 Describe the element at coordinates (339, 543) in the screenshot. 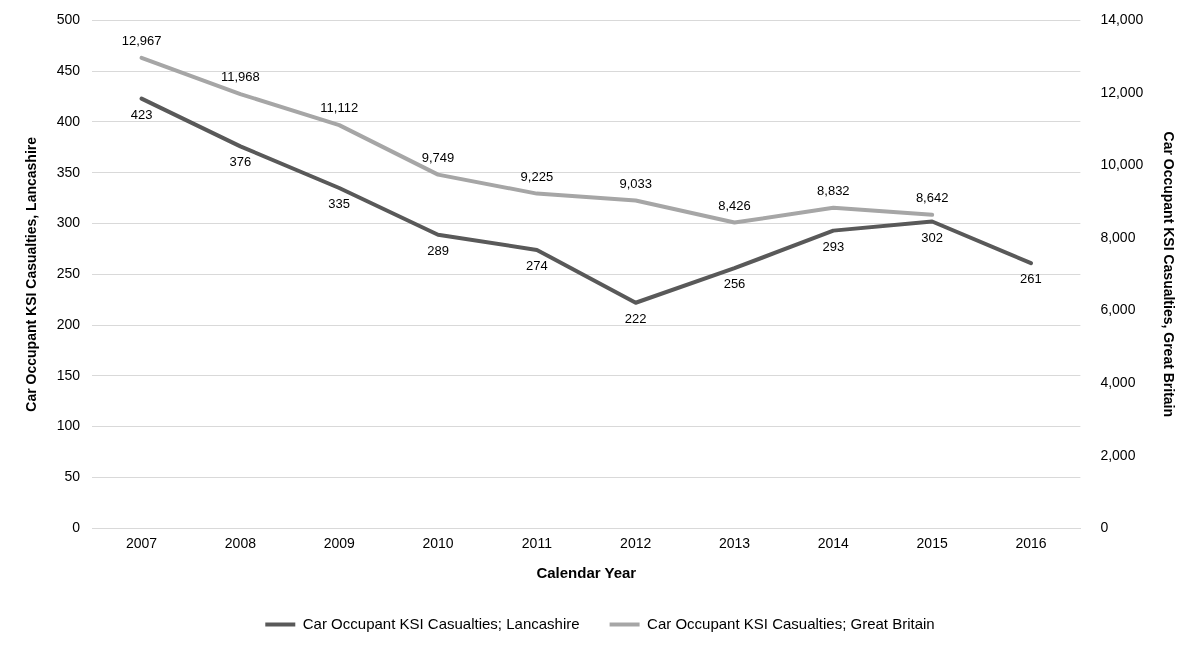

I see `x-tick-label: 2009` at that location.